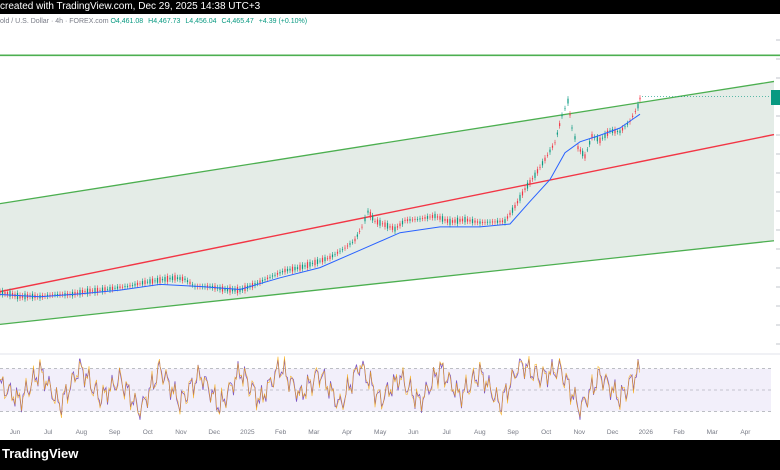 The width and height of the screenshot is (780, 470). Describe the element at coordinates (201, 21) in the screenshot. I see `low-value: L4,456.04` at that location.